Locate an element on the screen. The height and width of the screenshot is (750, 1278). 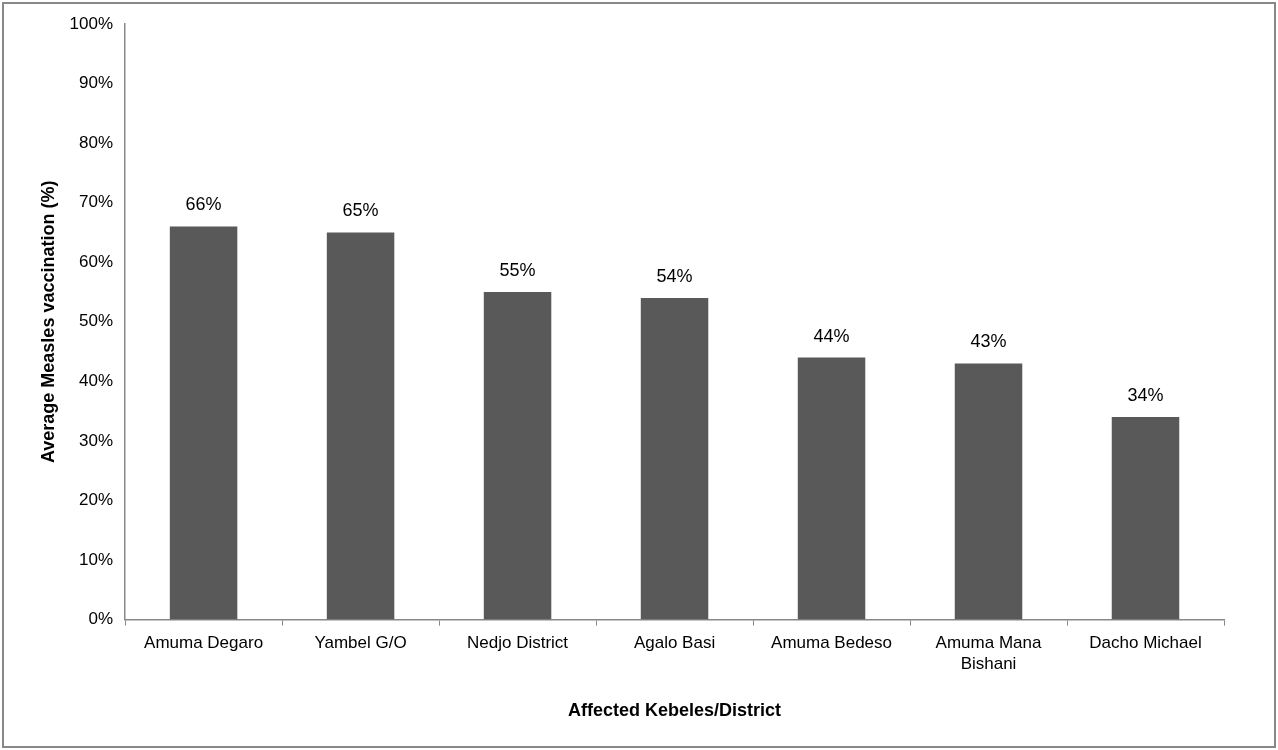
y-tick-label: 70% is located at coordinates (96, 202).